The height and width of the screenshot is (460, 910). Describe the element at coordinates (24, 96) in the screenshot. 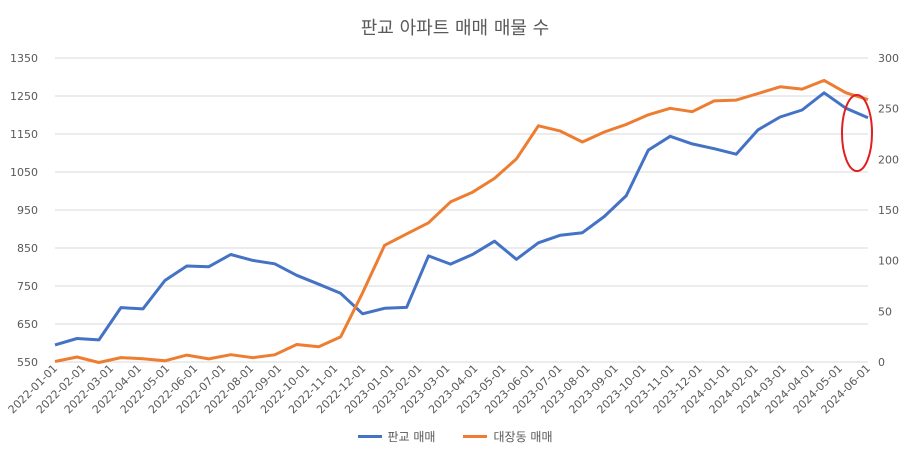

I see `y-left-tick-label: 1250` at that location.